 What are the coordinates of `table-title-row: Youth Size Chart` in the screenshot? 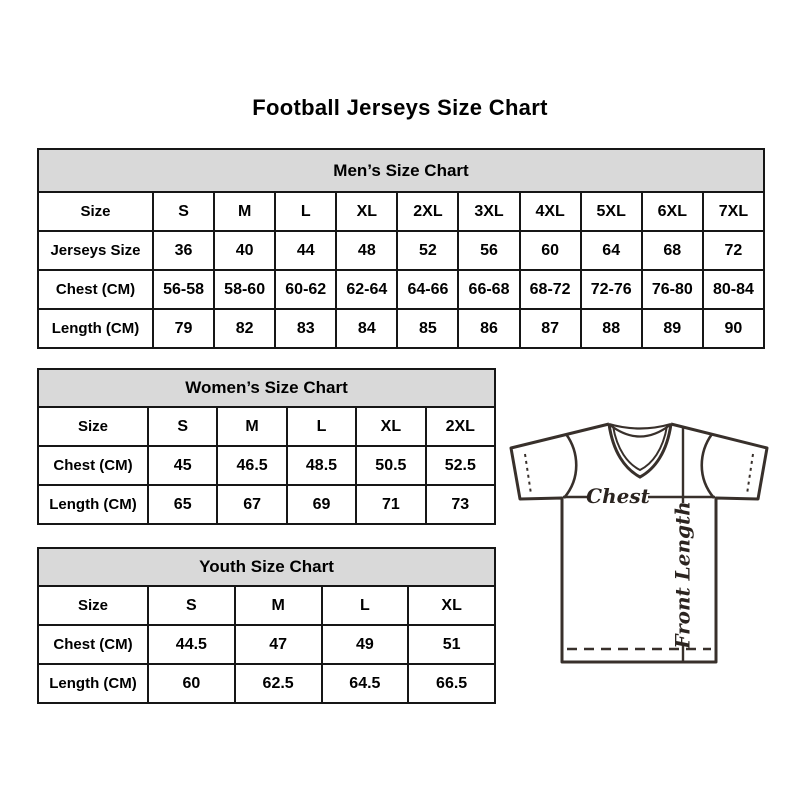 It's located at (266, 567).